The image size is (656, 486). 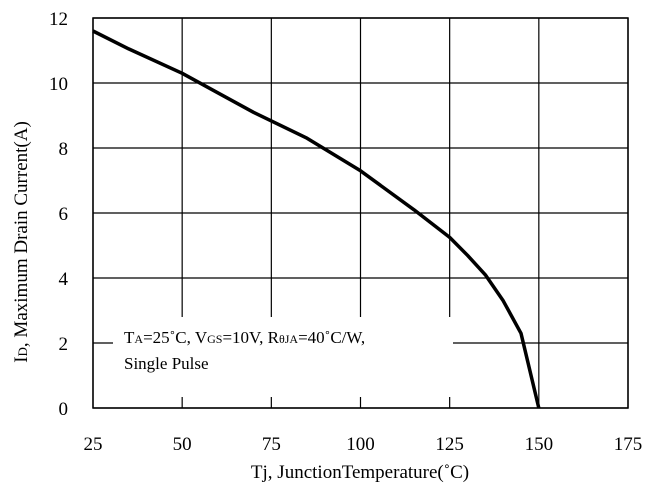 What do you see at coordinates (214, 339) in the screenshot?
I see `annotation-subscript: GS` at bounding box center [214, 339].